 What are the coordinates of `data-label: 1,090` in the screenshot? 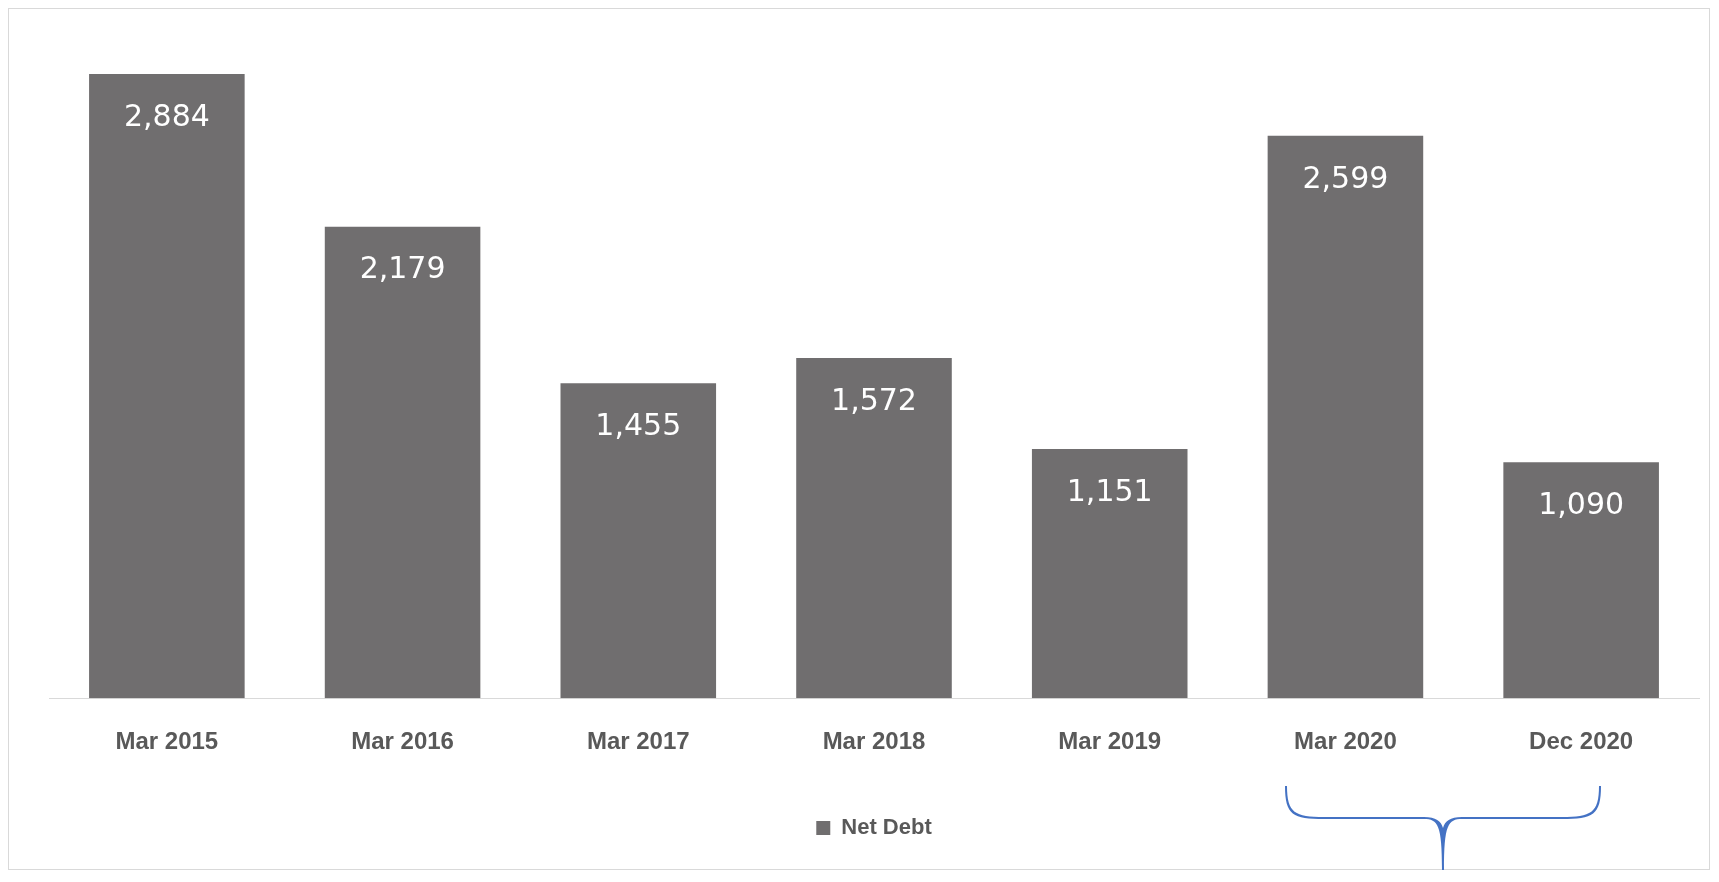 It's located at (1581, 504).